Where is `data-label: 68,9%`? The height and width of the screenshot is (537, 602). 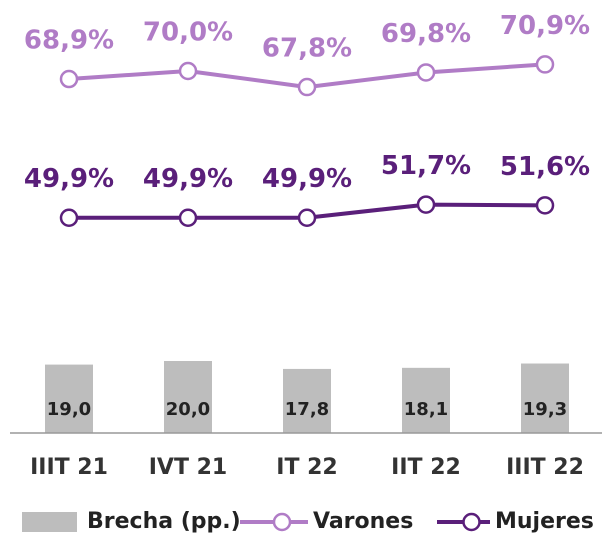
data-label: 68,9% is located at coordinates (69, 41).